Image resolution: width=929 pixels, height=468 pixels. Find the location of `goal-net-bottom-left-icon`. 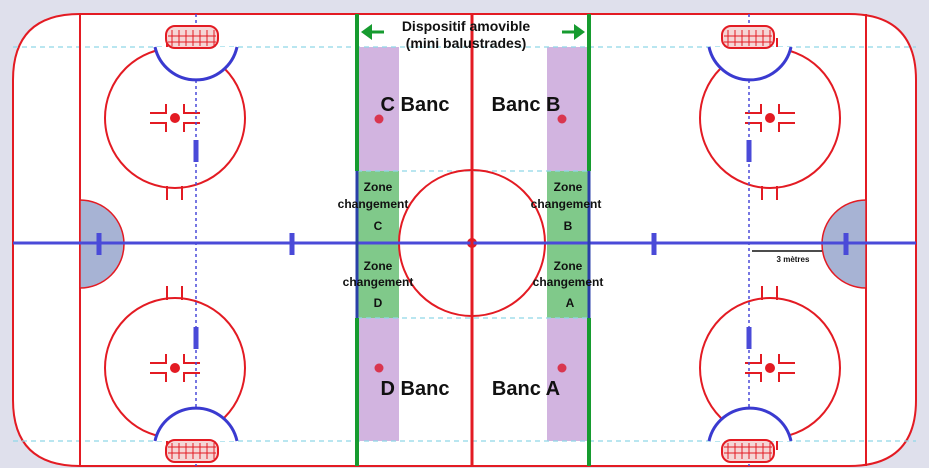

goal-net-bottom-left-icon is located at coordinates (196, 434).